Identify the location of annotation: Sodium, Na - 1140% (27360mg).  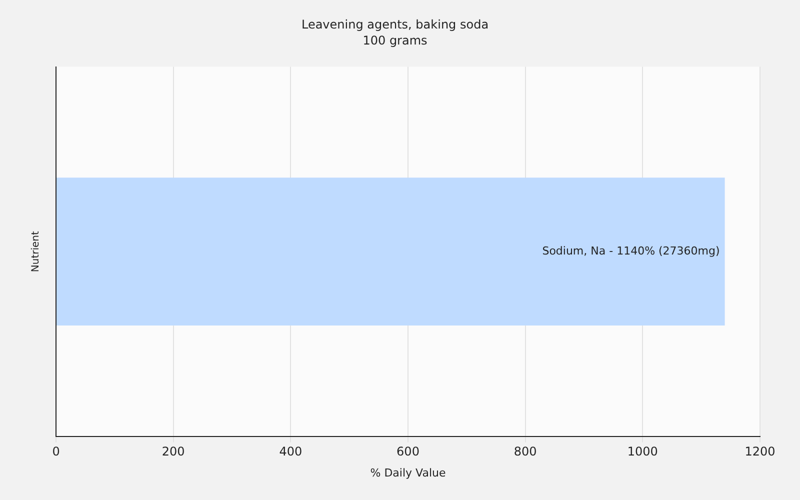
(631, 251).